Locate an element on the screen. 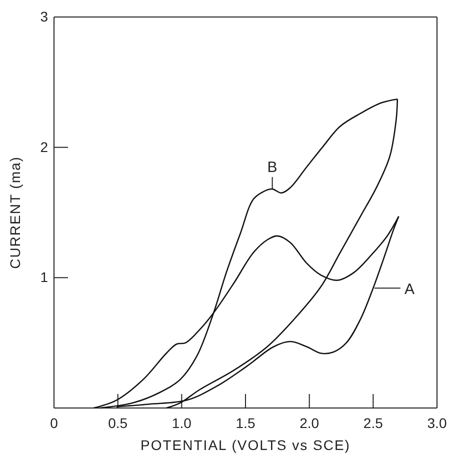  x-tick-label: 3.0 is located at coordinates (437, 422).